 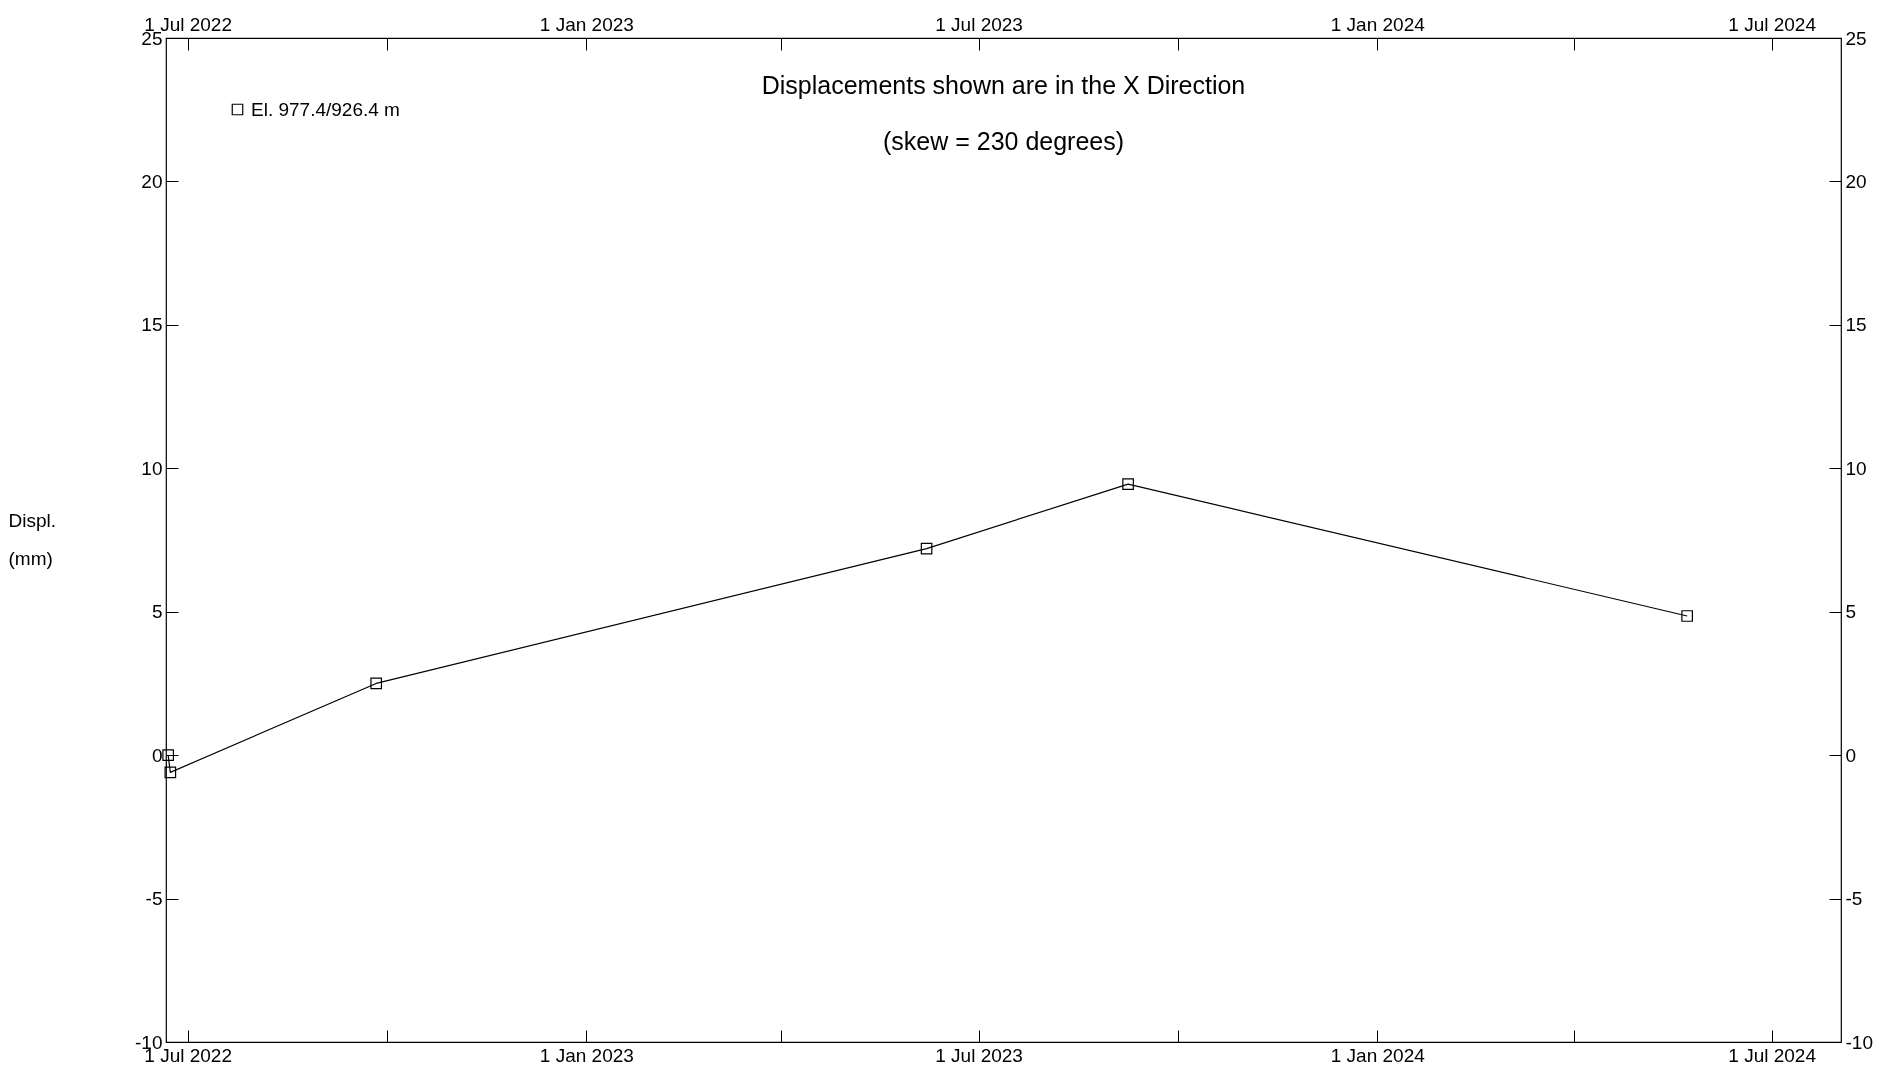 What do you see at coordinates (1859, 1042) in the screenshot?
I see `y2-tick-label: -10` at bounding box center [1859, 1042].